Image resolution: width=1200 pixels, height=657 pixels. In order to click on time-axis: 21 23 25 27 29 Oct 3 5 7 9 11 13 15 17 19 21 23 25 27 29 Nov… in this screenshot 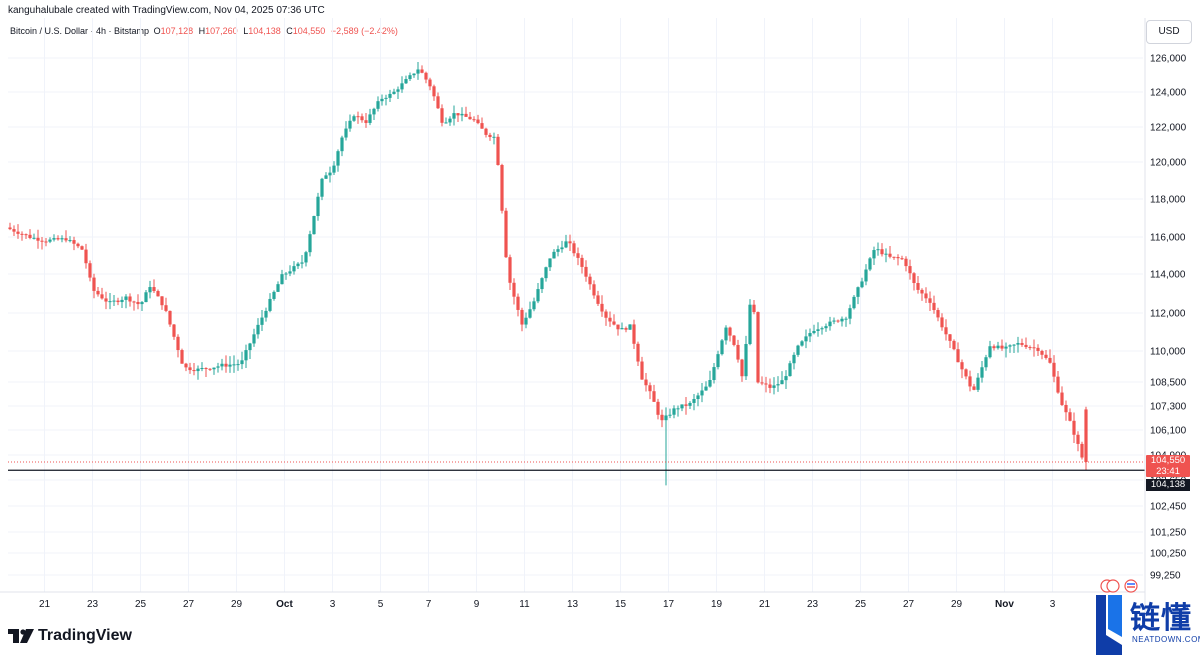, I will do `click(572, 600)`.